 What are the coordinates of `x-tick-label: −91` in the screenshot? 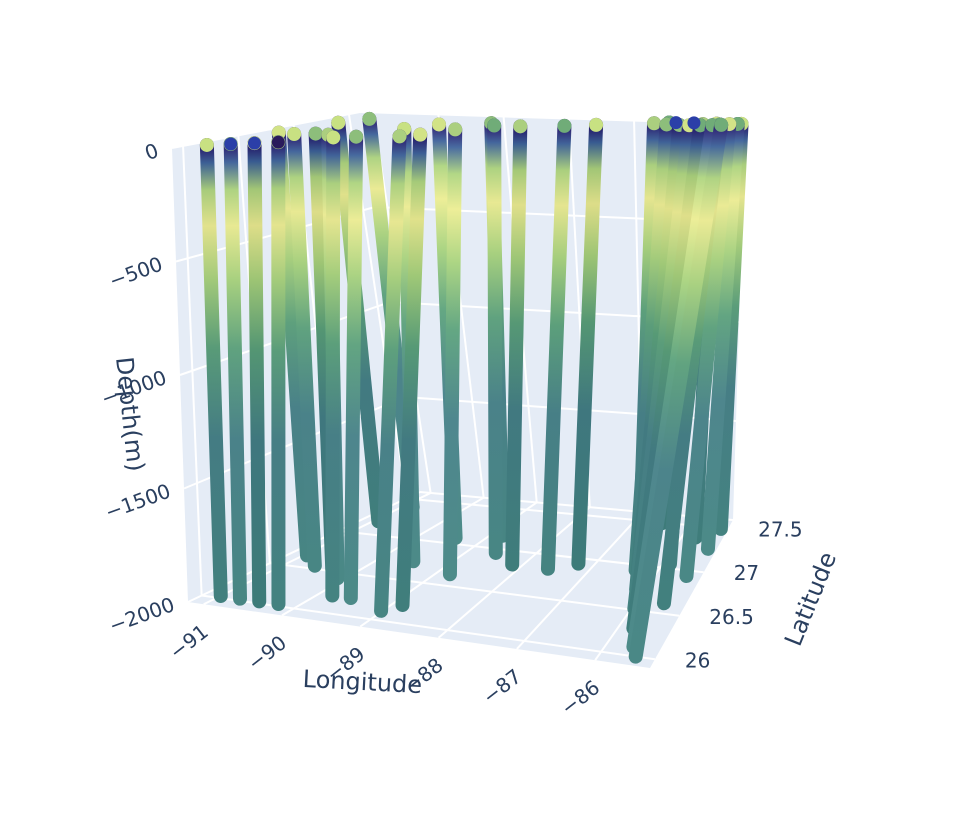 It's located at (189, 641).